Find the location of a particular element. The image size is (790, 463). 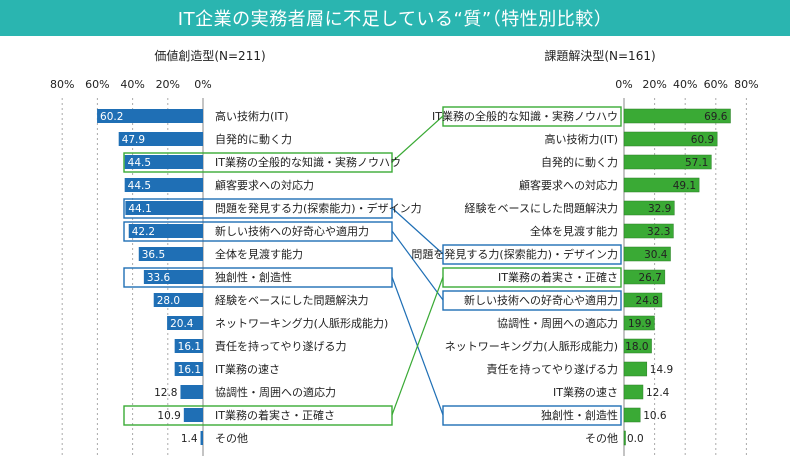

right-axis-tick: 80% is located at coordinates (746, 84).